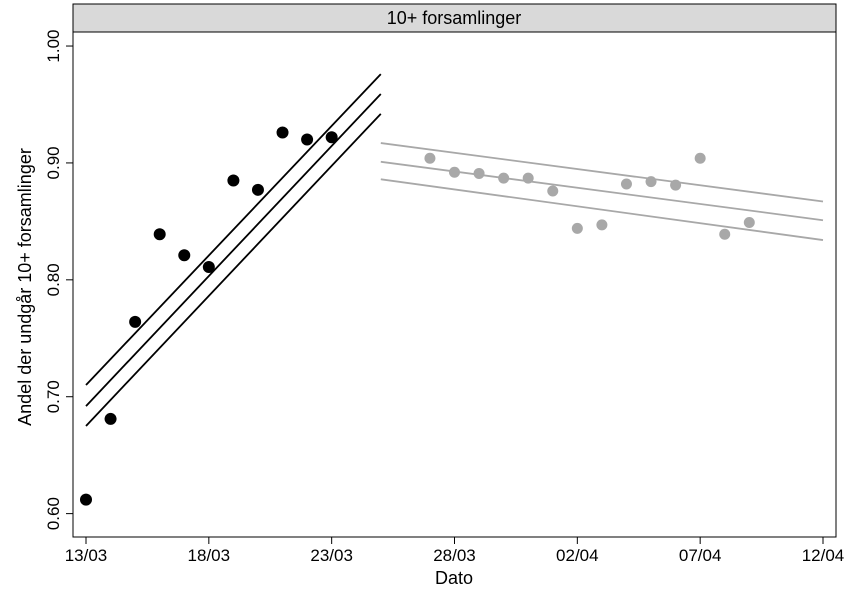 The image size is (857, 591). I want to click on y-tick-label: 0.70, so click(53, 396).